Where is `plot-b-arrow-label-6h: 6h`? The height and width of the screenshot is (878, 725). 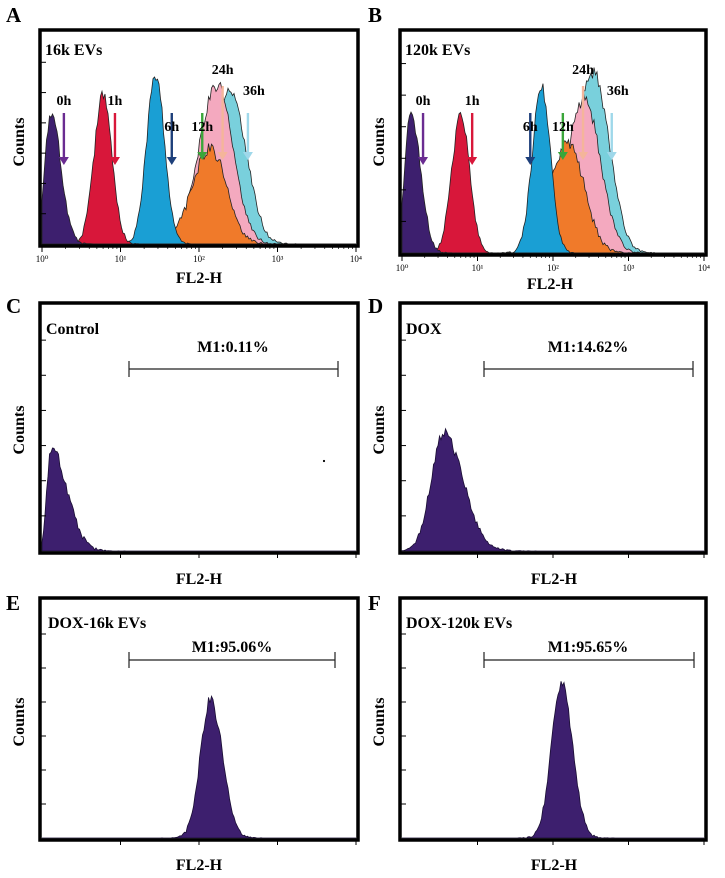
plot-b-arrow-label-6h: 6h is located at coordinates (530, 127).